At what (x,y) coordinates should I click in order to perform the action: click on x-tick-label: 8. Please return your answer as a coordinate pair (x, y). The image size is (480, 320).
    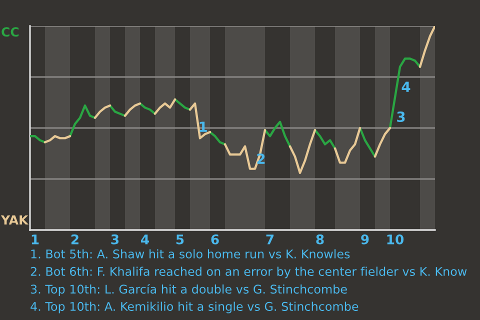
    Looking at the image, I should click on (320, 239).